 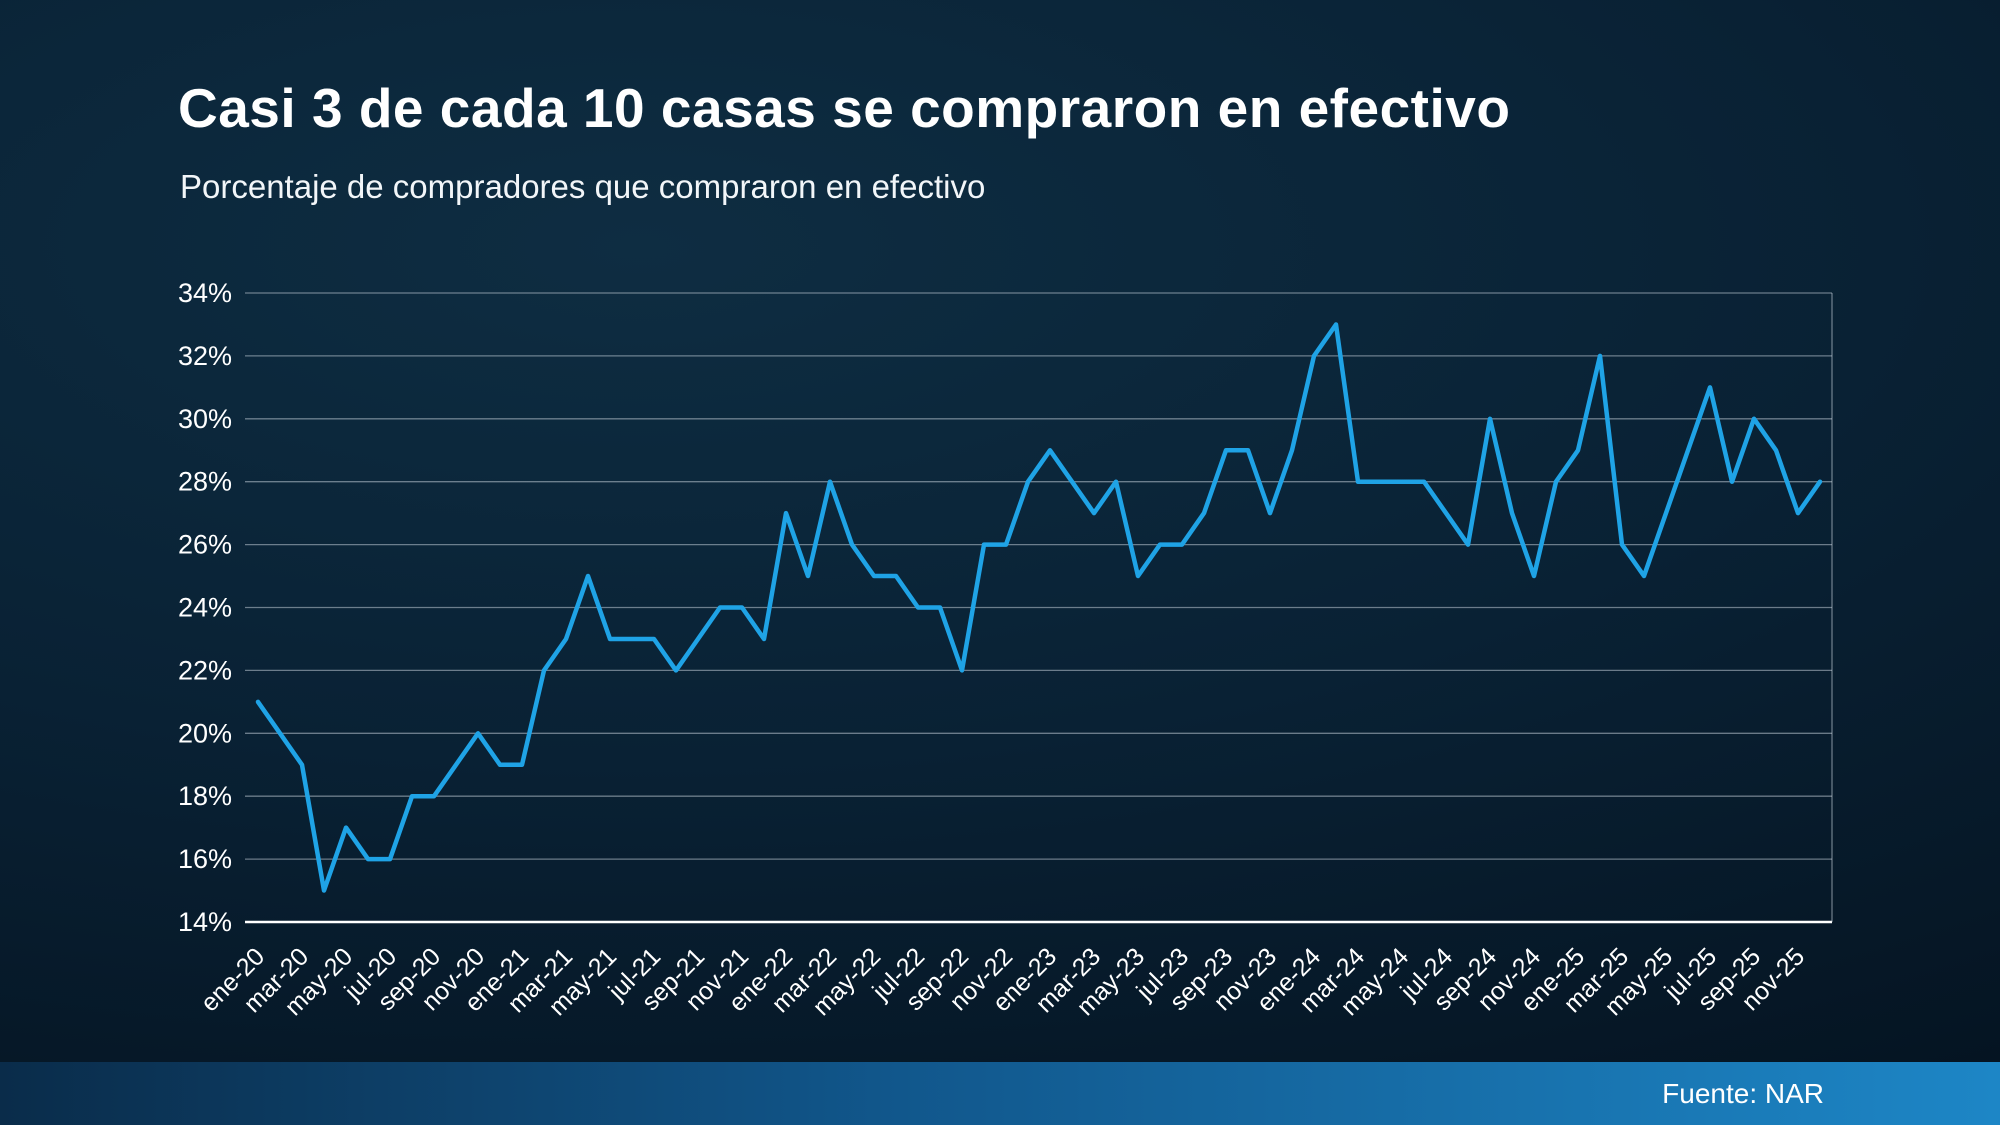 What do you see at coordinates (205, 733) in the screenshot?
I see `y-axis-label: 20%` at bounding box center [205, 733].